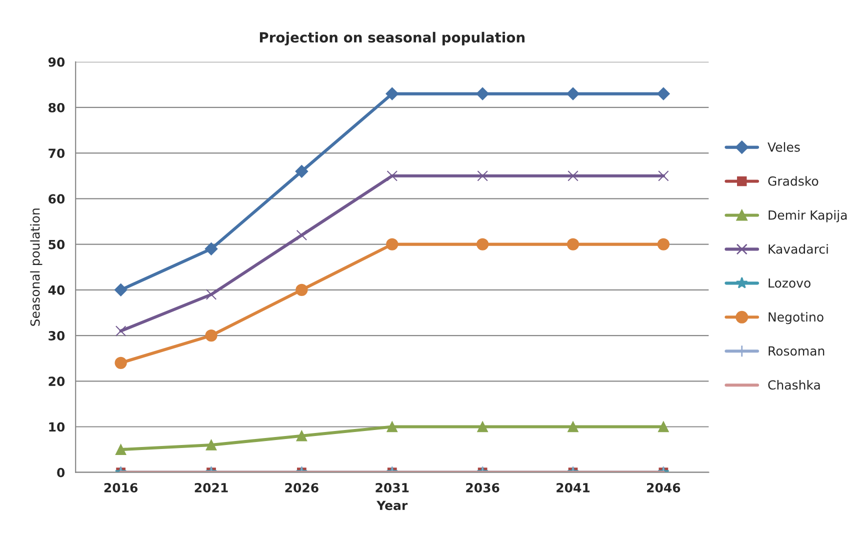 The image size is (859, 538). I want to click on x-tick-label: 2041, so click(573, 487).